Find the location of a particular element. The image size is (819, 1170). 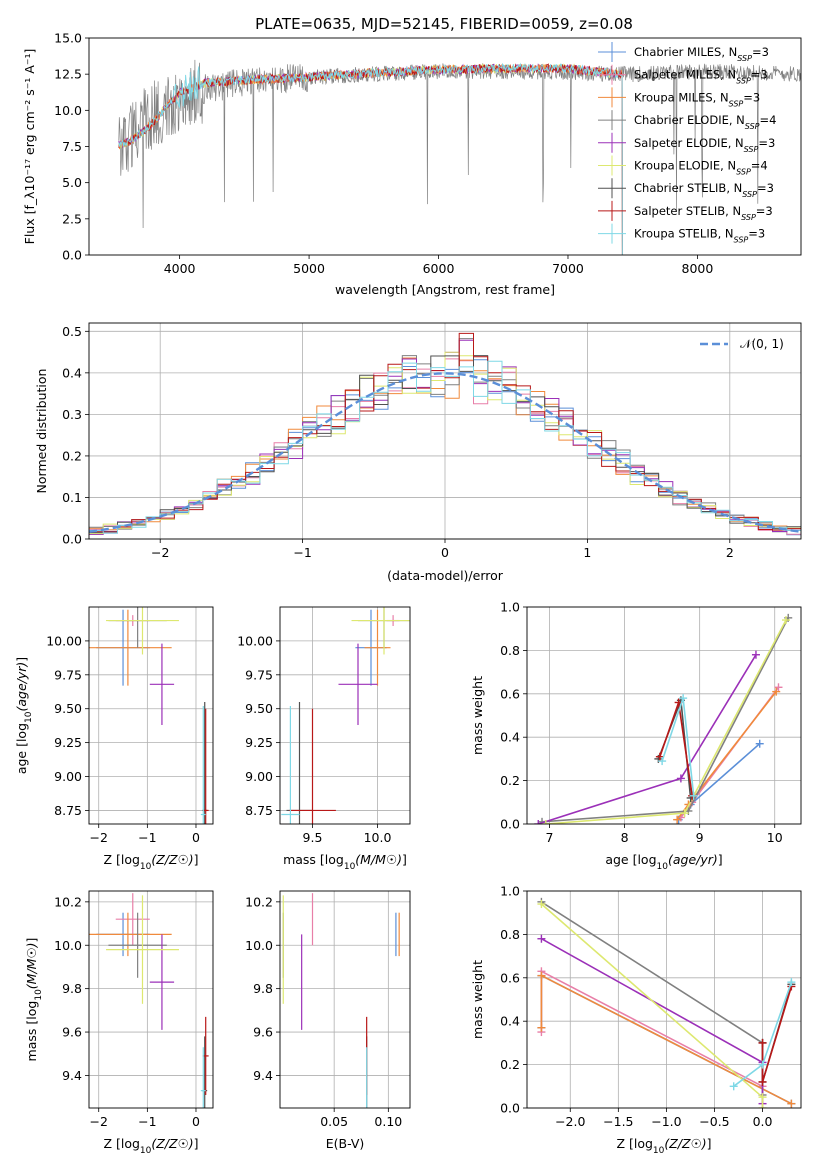

residuals-xtick-label: 2 is located at coordinates (730, 552).